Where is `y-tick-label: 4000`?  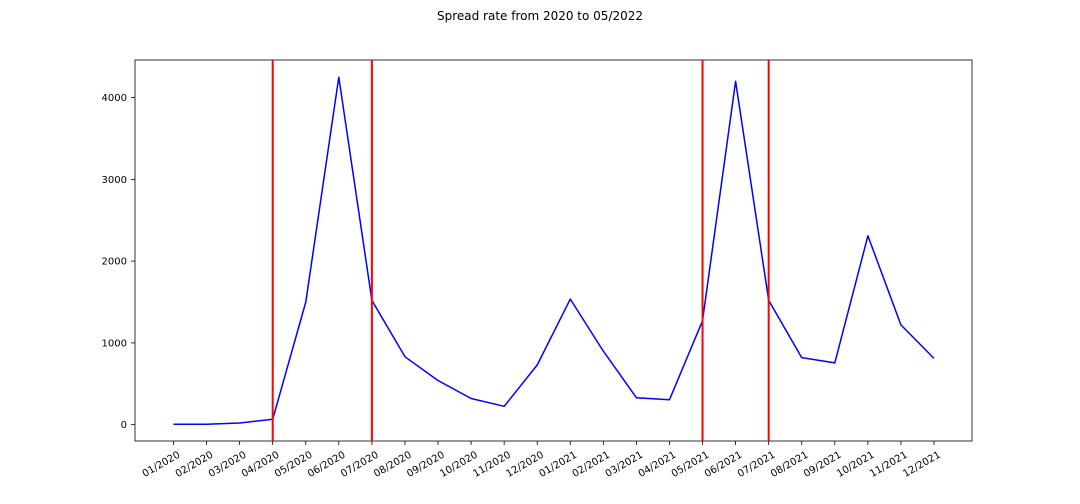 y-tick-label: 4000 is located at coordinates (114, 98).